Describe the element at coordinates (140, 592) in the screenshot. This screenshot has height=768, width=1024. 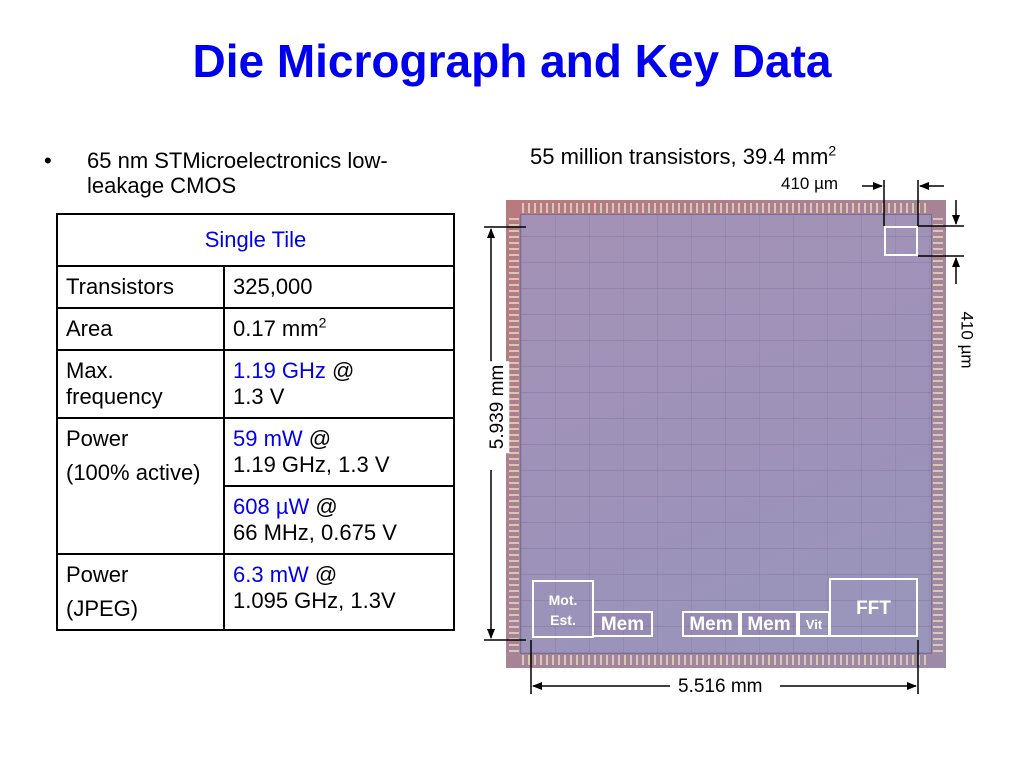
I see `power-jpeg-label: Power (JPEG)` at that location.